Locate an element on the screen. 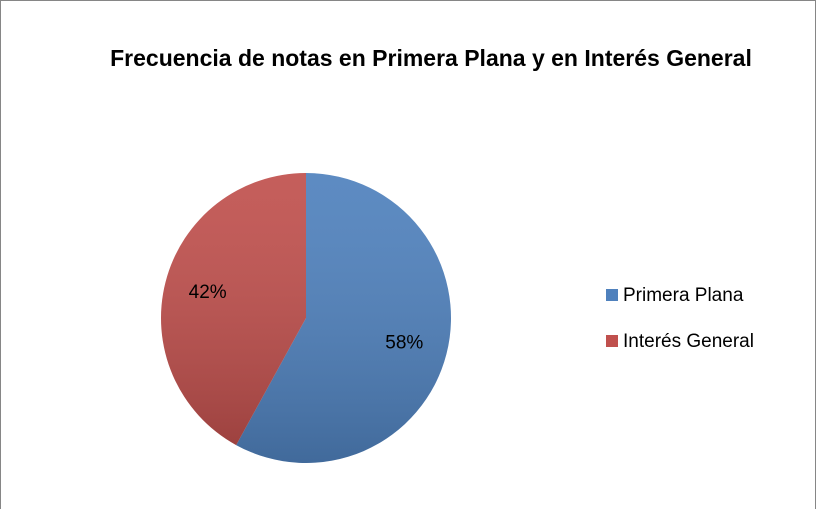 This screenshot has width=816, height=509. legend-label: Interés General is located at coordinates (688, 341).